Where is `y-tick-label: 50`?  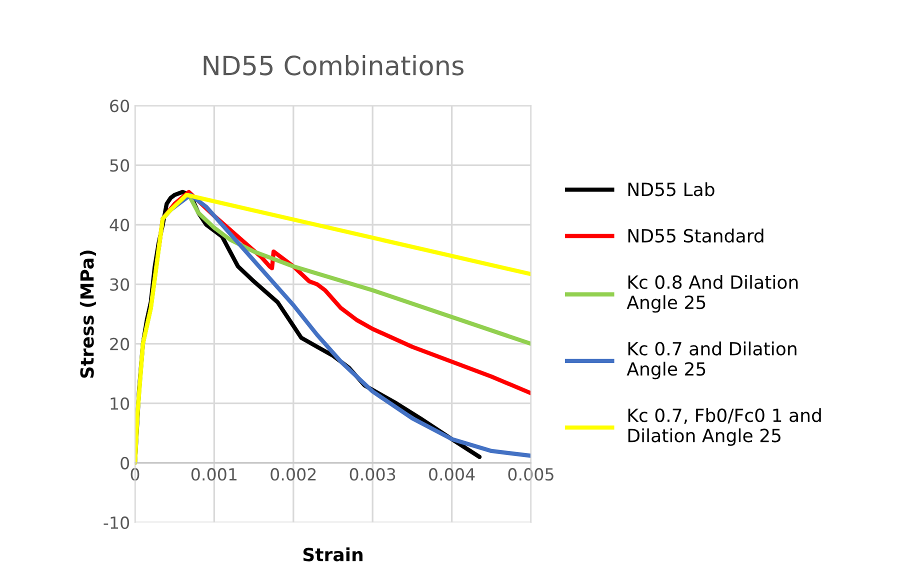 y-tick-label: 50 is located at coordinates (120, 165).